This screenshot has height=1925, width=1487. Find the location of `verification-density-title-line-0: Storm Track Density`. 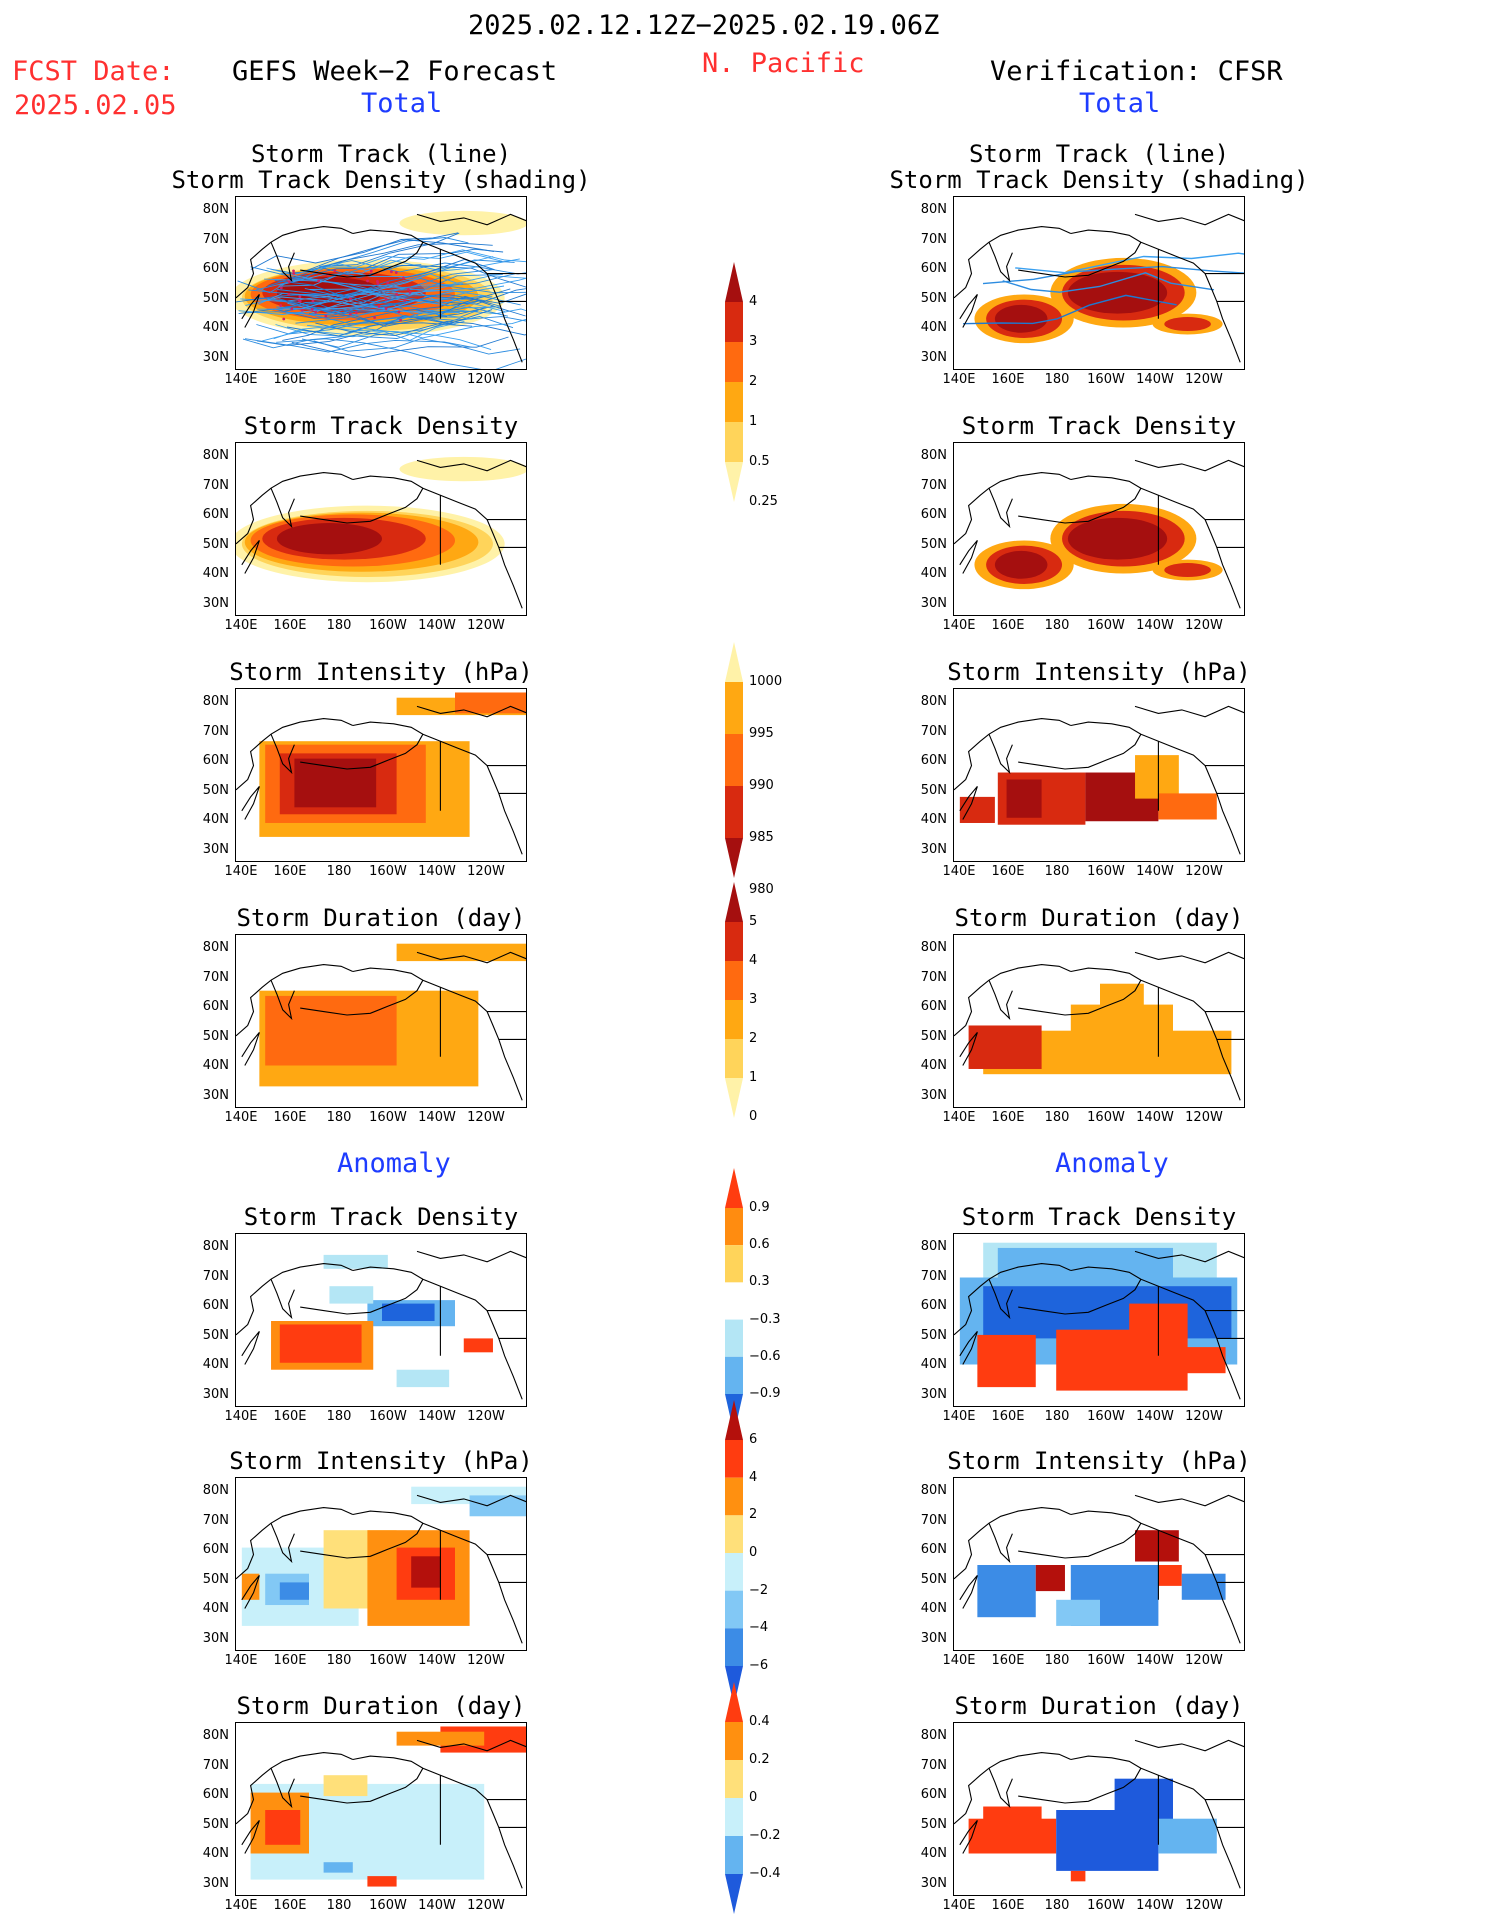

verification-density-title-line-0: Storm Track Density is located at coordinates (1099, 426).